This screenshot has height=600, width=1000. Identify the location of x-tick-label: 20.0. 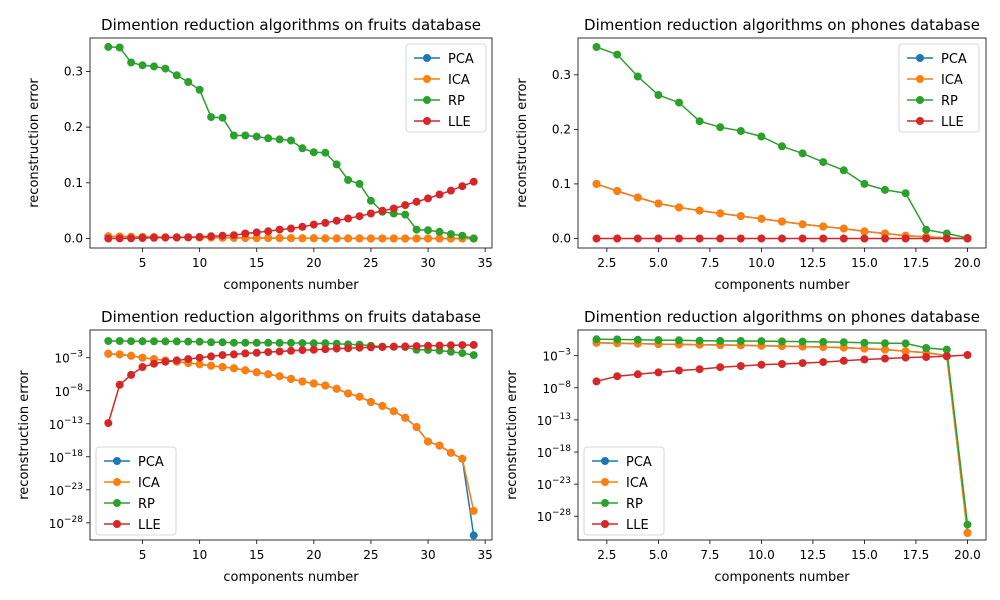
(967, 263).